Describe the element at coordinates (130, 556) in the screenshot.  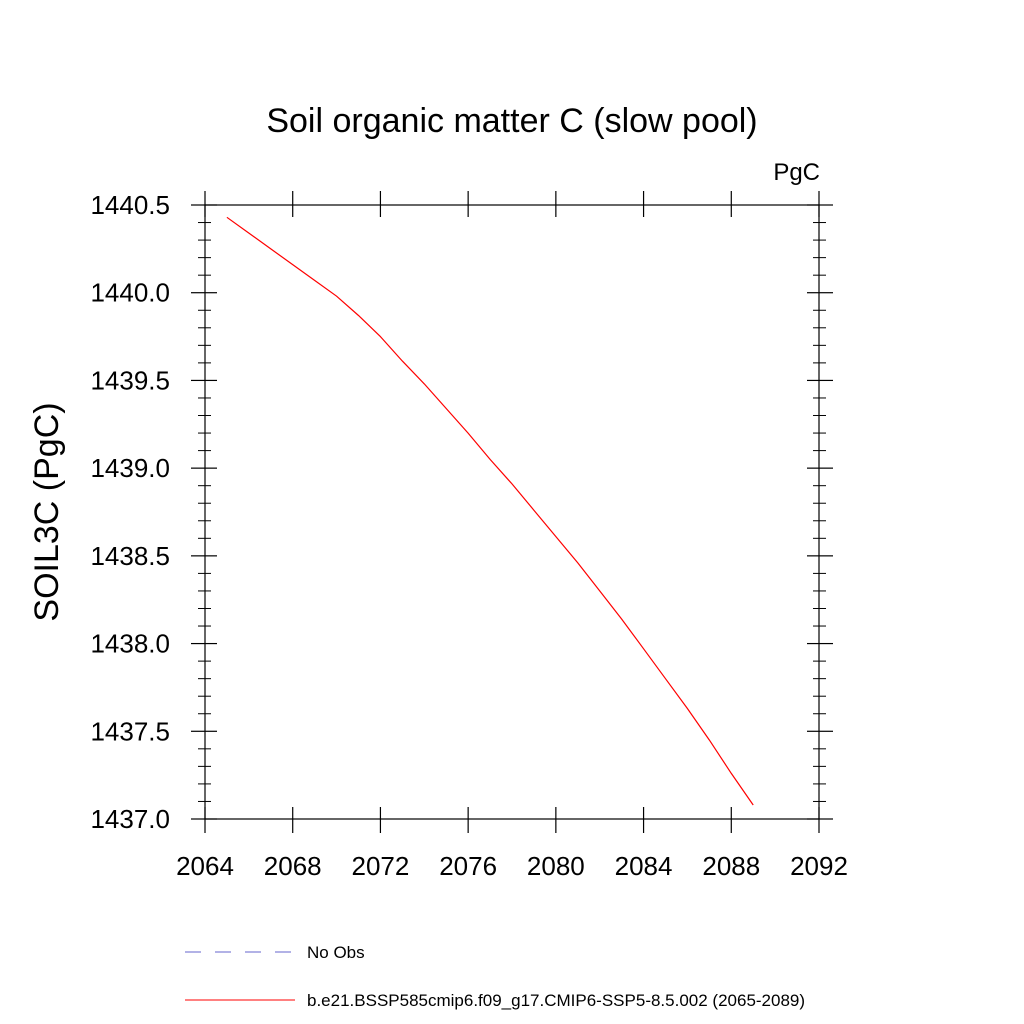
I see `y-tick-label: 1438.5` at that location.